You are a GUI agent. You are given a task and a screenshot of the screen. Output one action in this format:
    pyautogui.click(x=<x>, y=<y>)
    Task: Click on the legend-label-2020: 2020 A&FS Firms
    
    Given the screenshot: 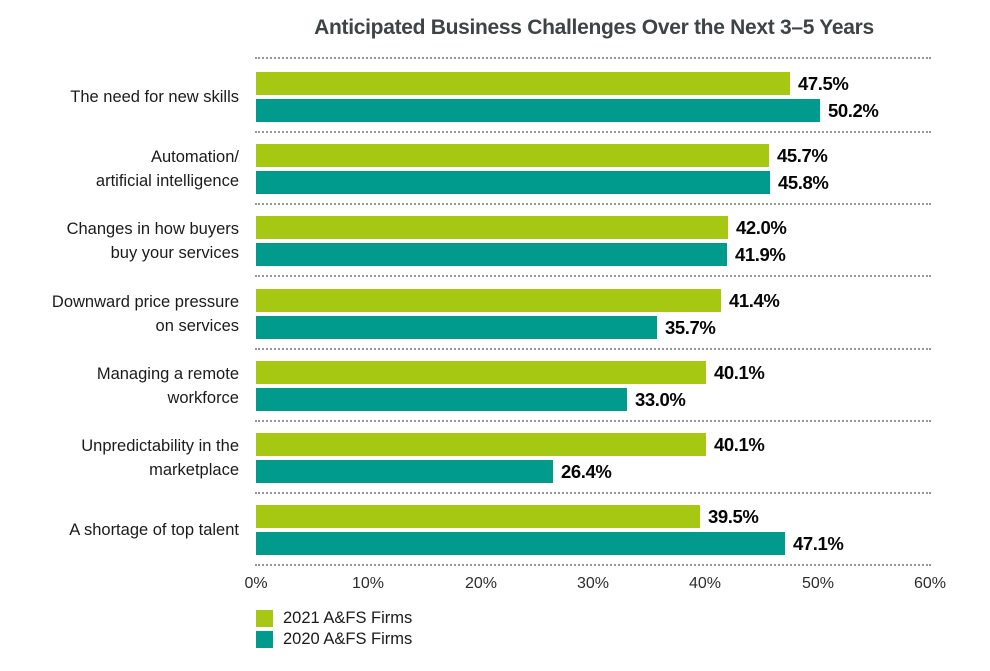 What is the action you would take?
    pyautogui.click(x=348, y=638)
    